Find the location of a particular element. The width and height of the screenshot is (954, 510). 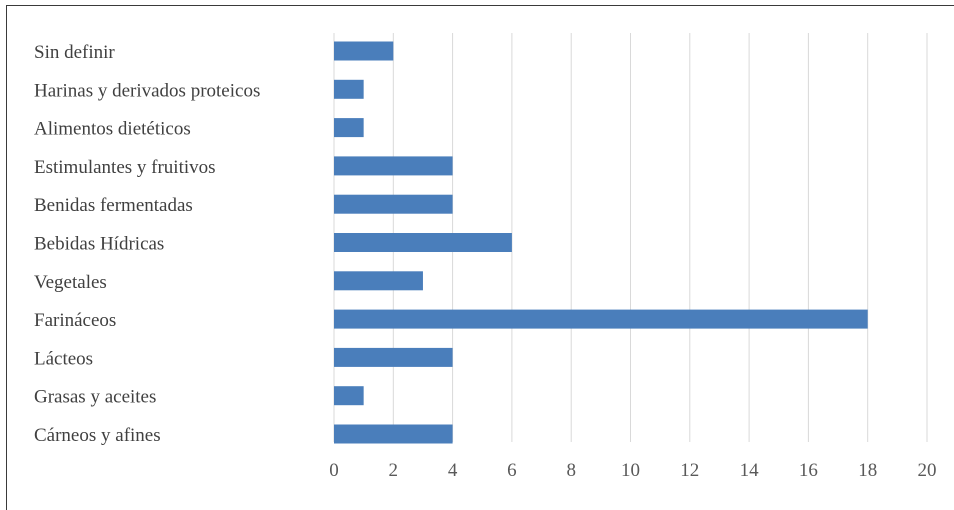

category-label: Benidas fermentadas is located at coordinates (113, 205).